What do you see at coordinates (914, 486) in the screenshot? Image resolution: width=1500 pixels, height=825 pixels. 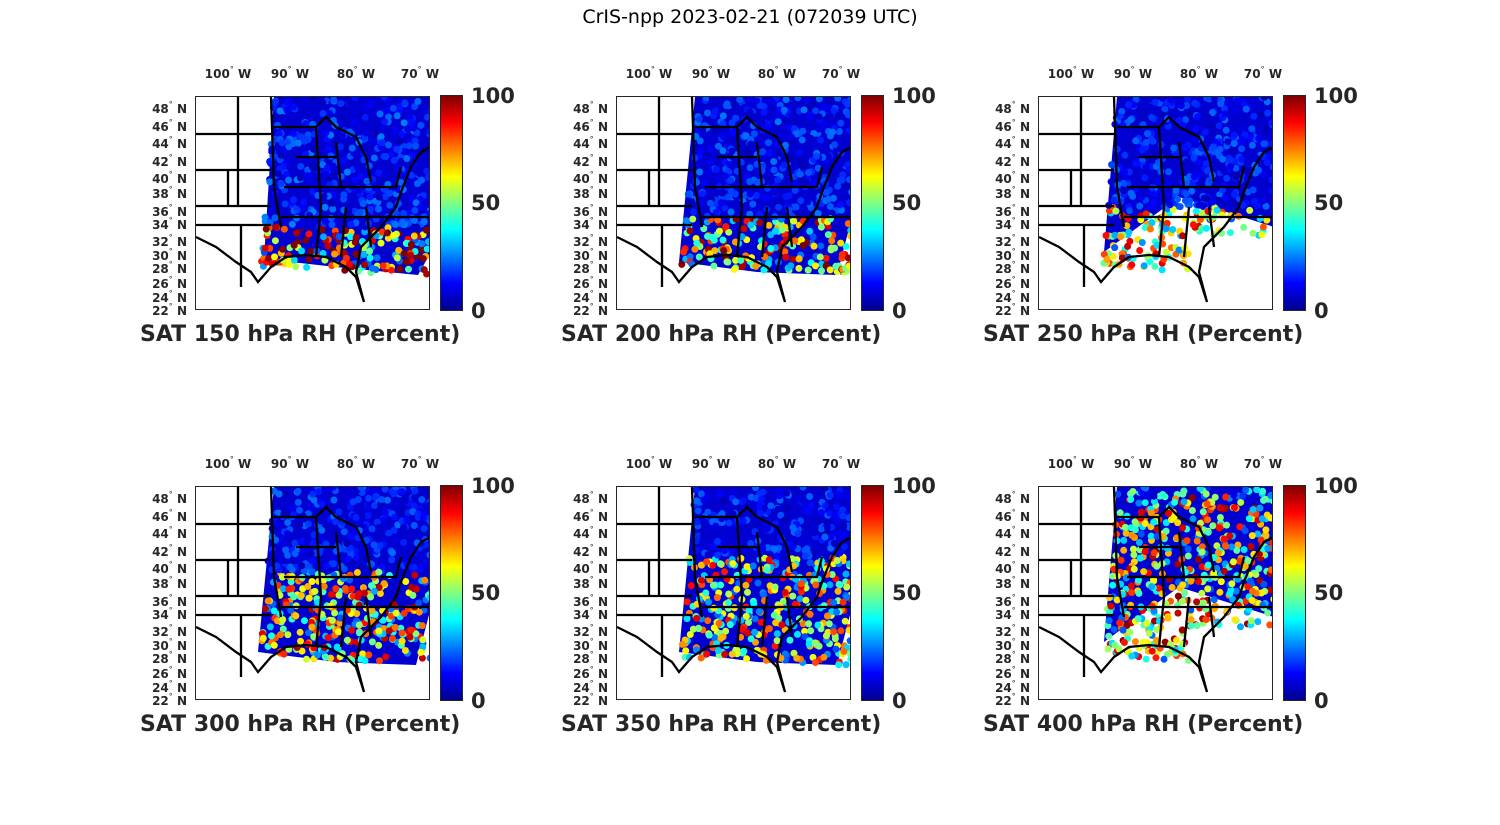 I see `colorbar-tick-label: 100` at bounding box center [914, 486].